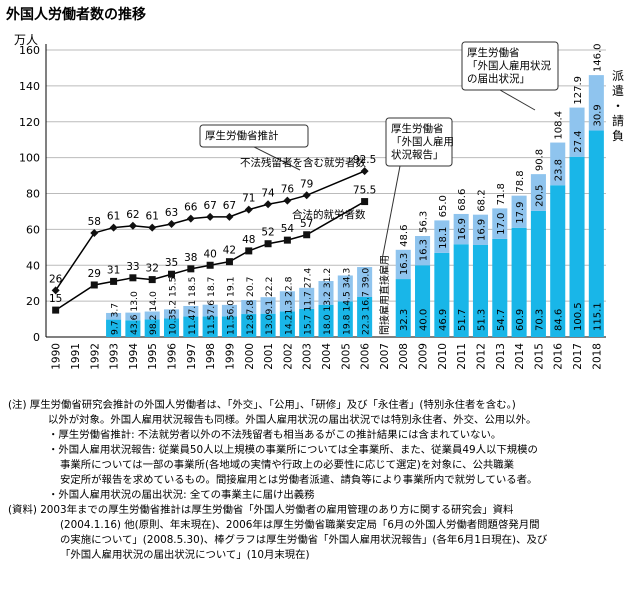 The width and height of the screenshot is (640, 594). I want to click on x-tick-label: 2014, so click(520, 356).